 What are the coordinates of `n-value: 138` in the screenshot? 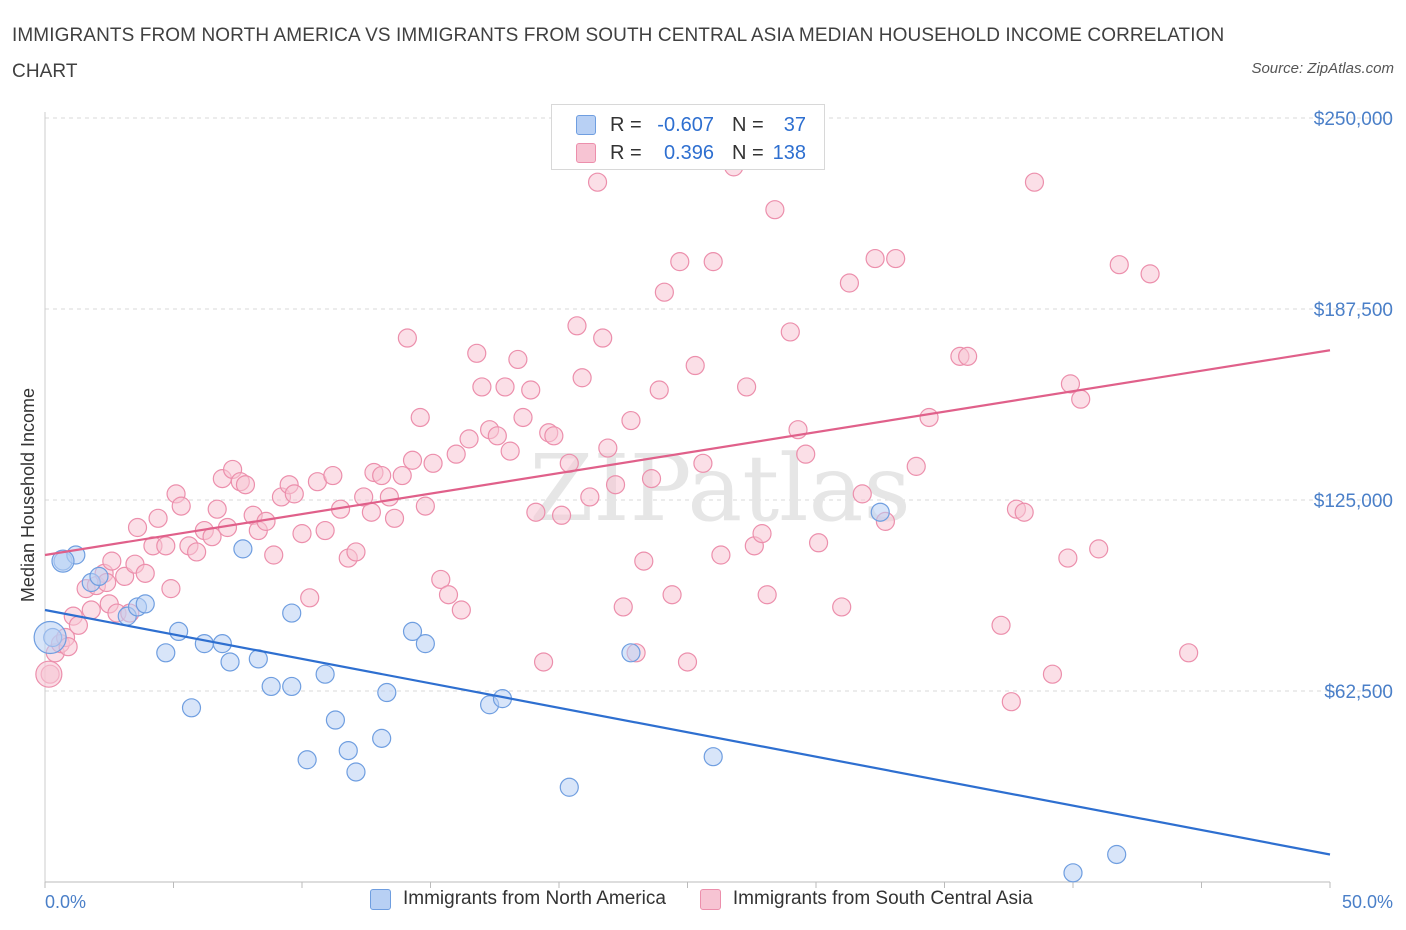 It's located at (789, 152).